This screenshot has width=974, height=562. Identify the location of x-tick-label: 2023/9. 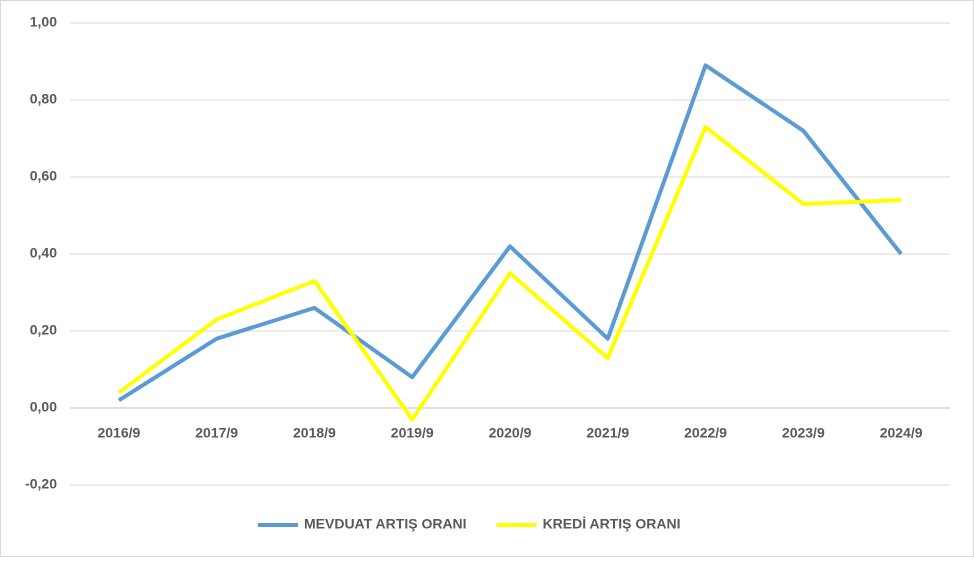
(803, 433).